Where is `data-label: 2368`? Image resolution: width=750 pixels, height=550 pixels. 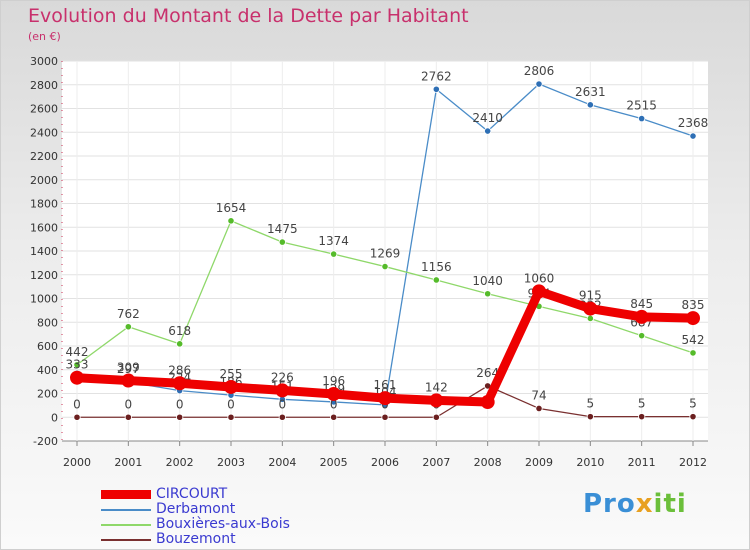 data-label: 2368 is located at coordinates (693, 123).